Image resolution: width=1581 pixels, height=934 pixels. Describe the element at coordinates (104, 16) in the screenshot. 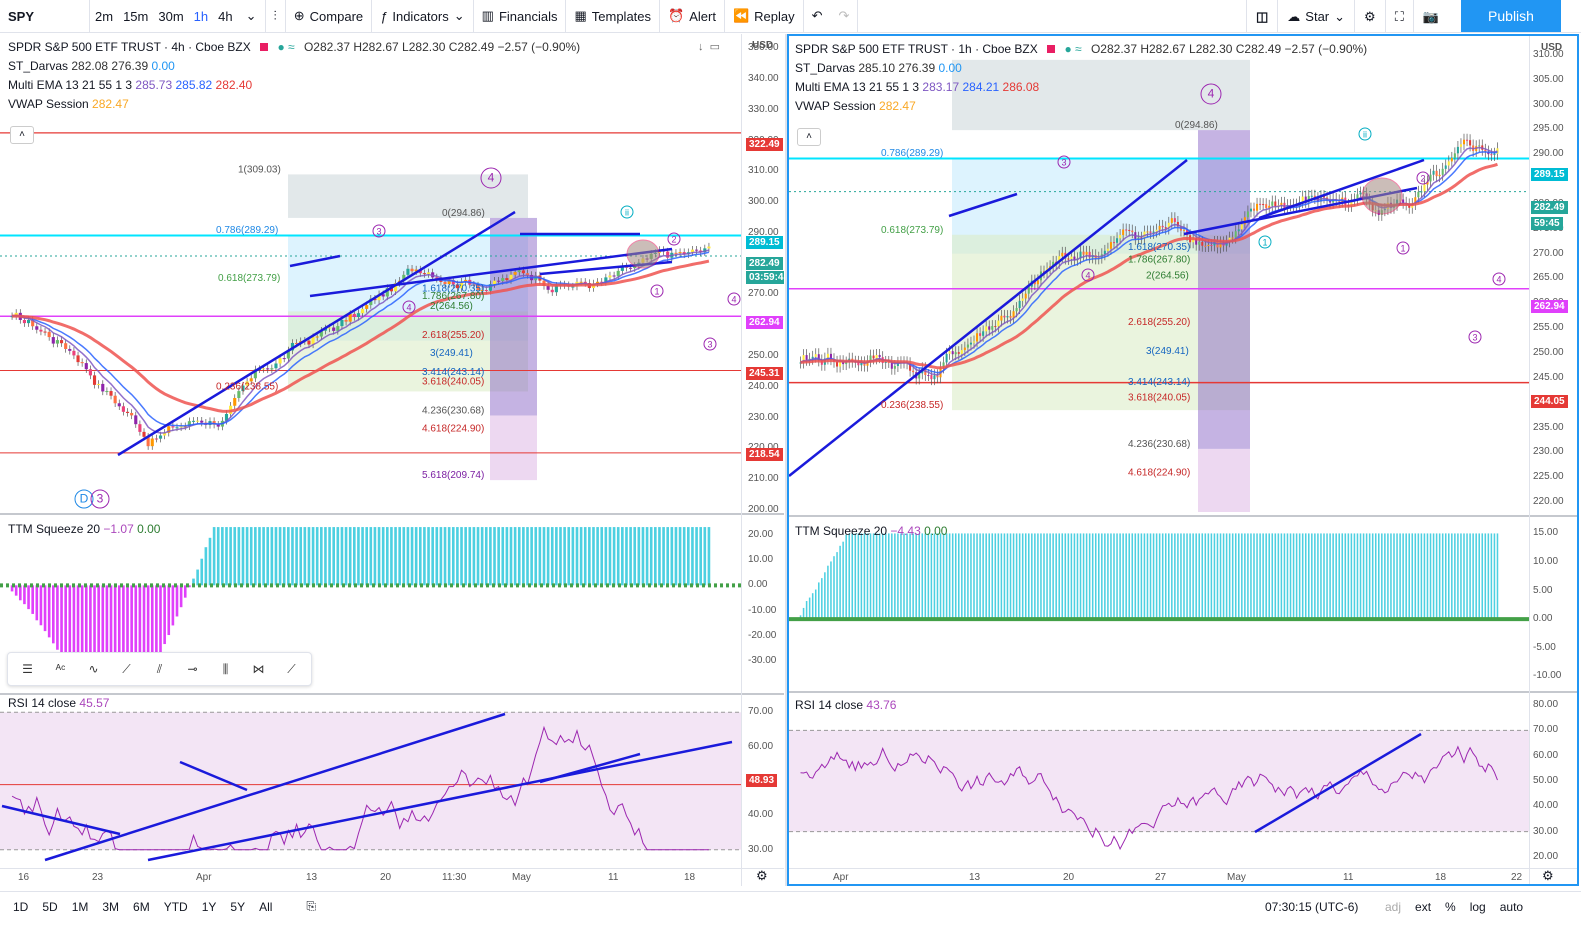

I see `interval-2m: 2m` at that location.